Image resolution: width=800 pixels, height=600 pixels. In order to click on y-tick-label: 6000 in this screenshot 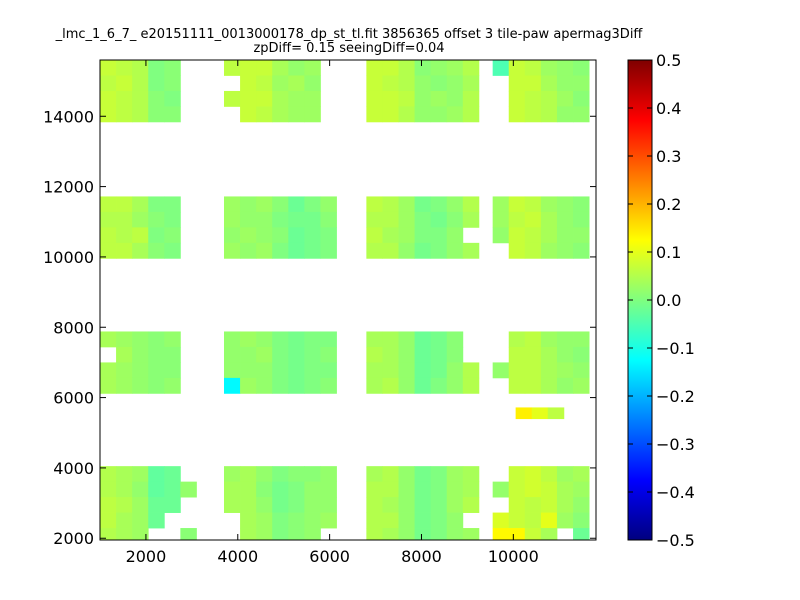, I will do `click(73, 398)`.